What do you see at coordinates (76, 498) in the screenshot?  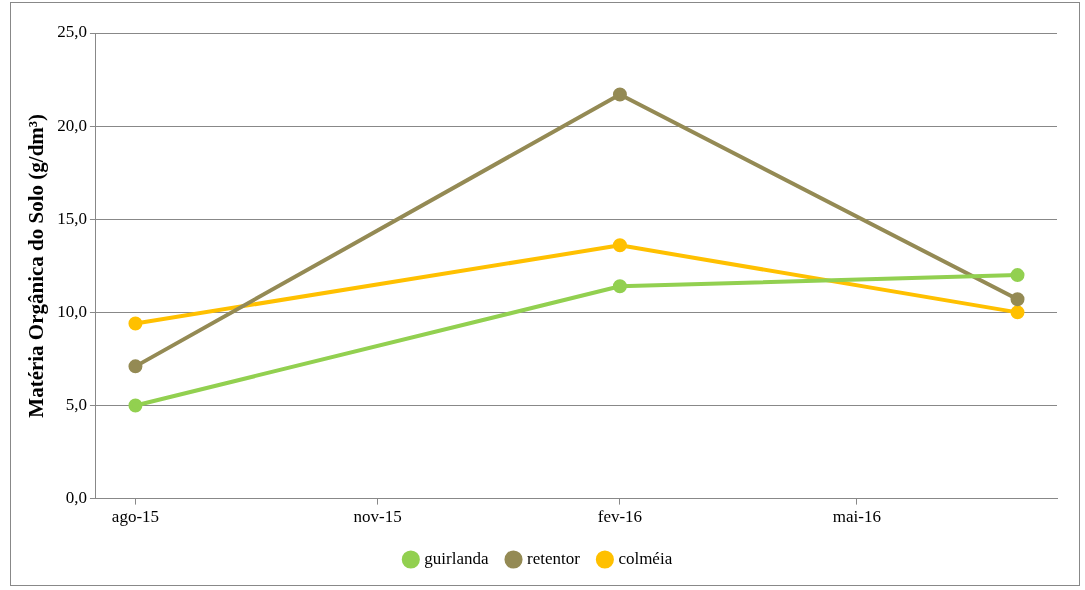 I see `y-tick-label: 0,0` at bounding box center [76, 498].